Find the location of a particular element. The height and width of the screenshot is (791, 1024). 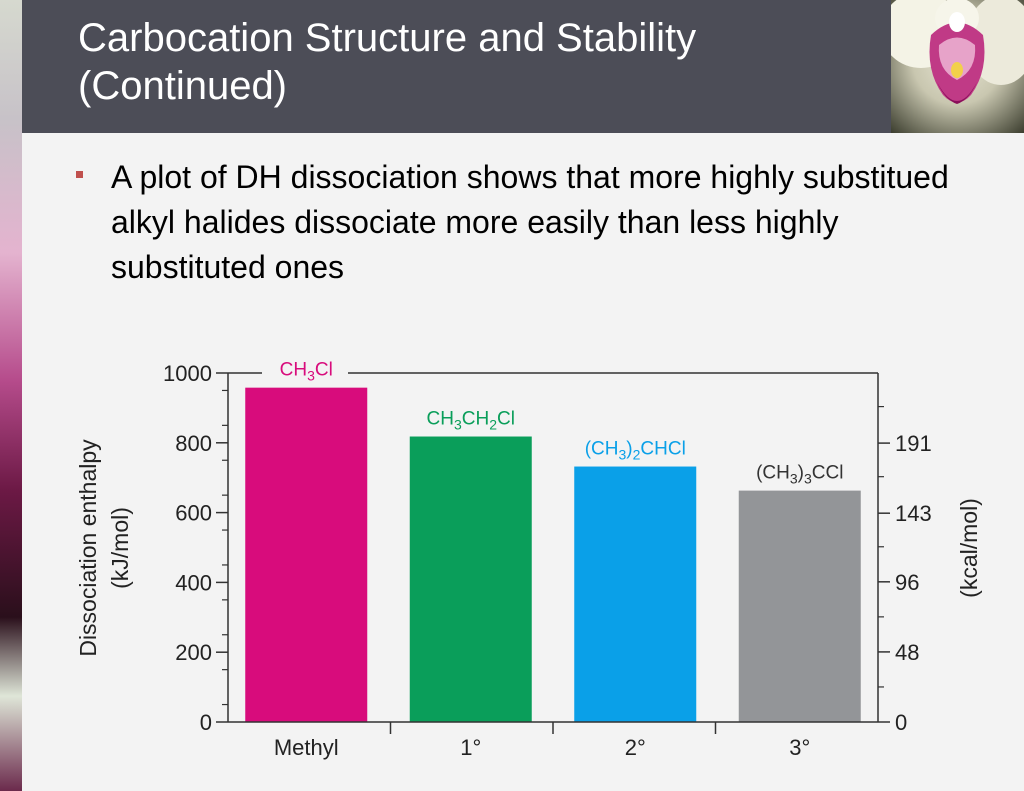

y-tick-label-4: 800 is located at coordinates (193, 443).